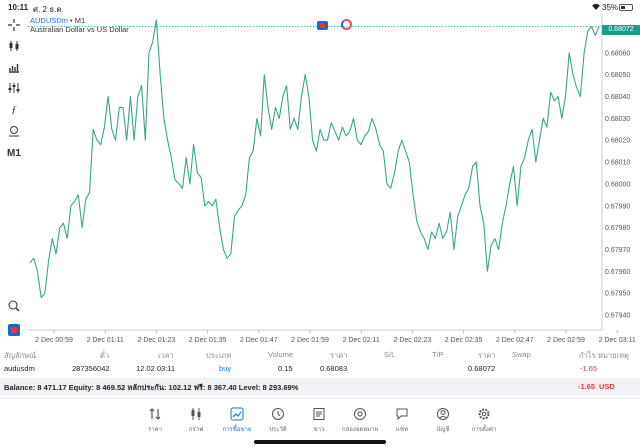  I want to click on x-tick-label: 2 Dec 02:59, so click(566, 340).